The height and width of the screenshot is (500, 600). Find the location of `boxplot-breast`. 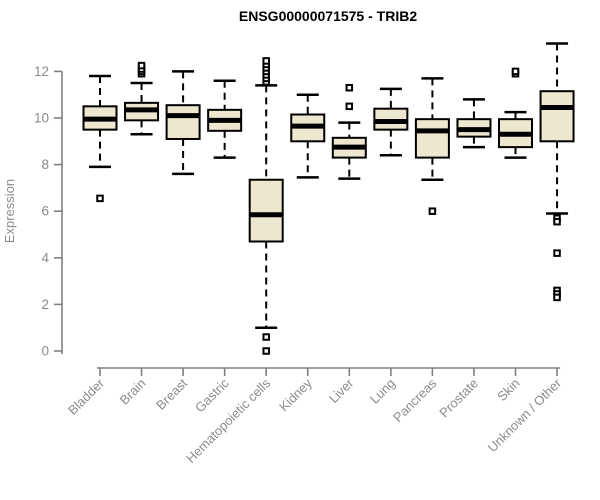

boxplot-breast is located at coordinates (183, 123).